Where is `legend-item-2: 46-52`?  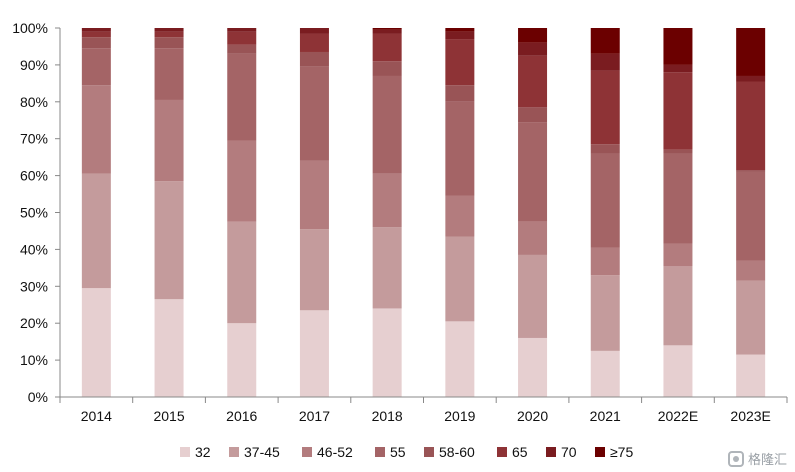
legend-item-2: 46-52 is located at coordinates (327, 452).